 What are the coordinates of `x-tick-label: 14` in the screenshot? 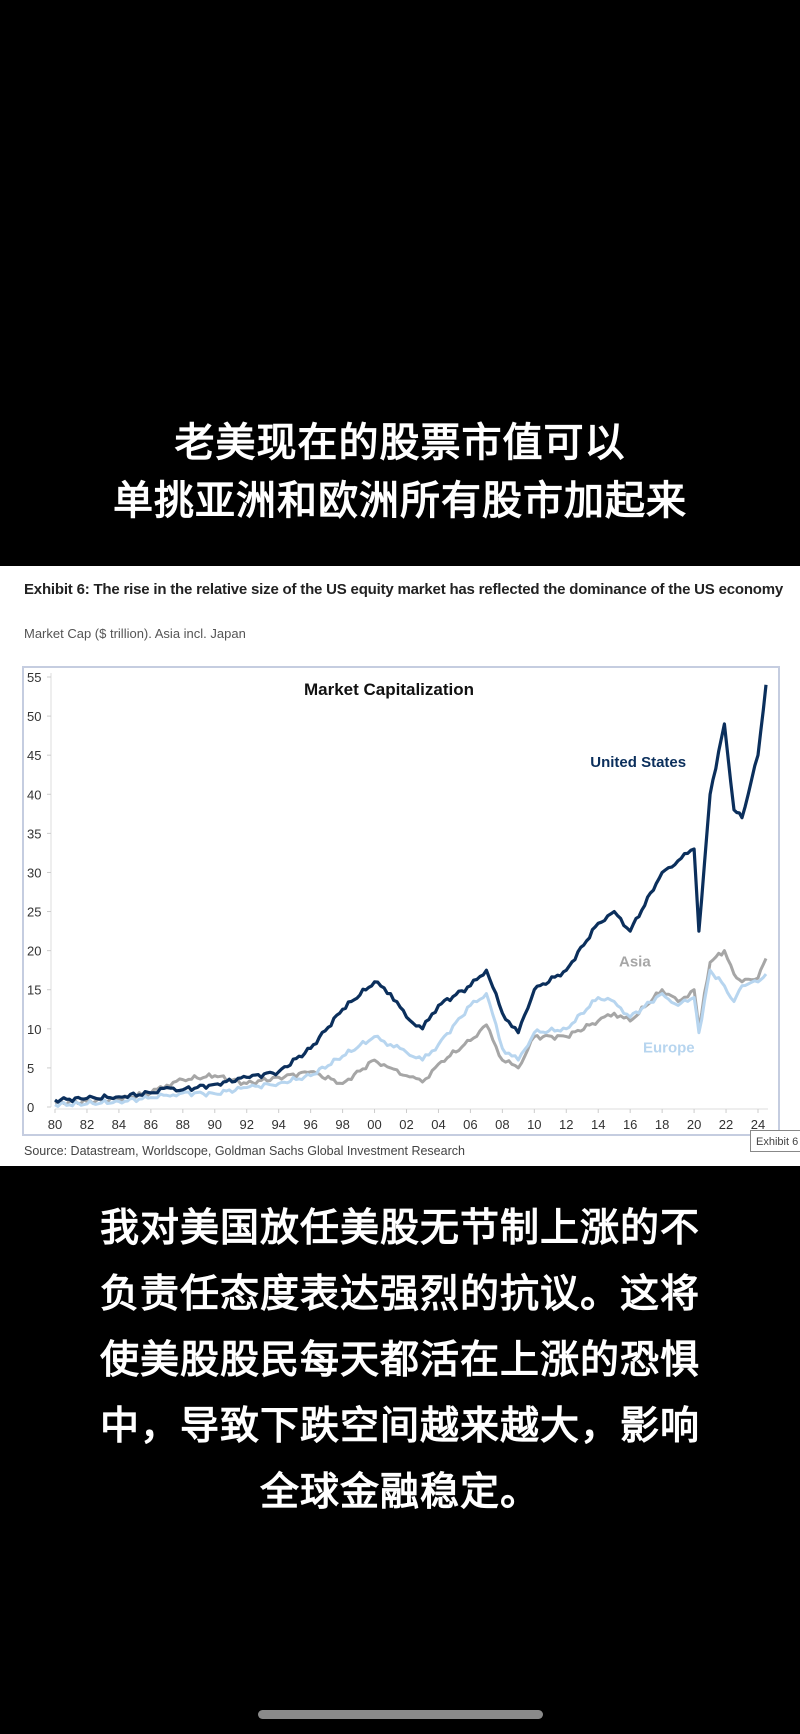 It's located at (598, 1124).